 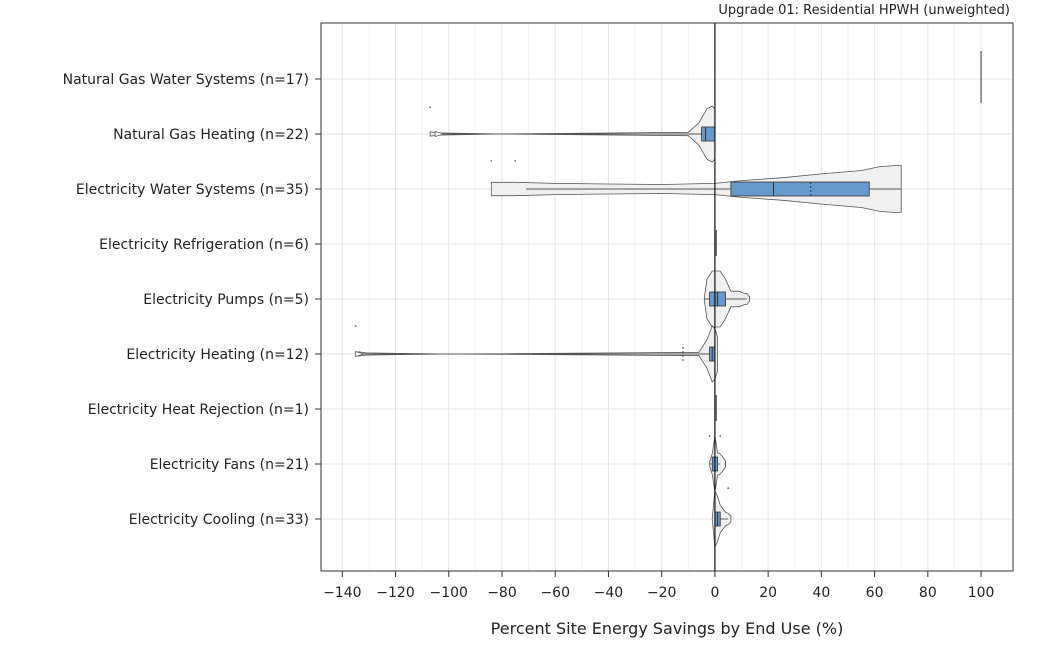 I want to click on x-tick-label: −120, so click(x=395, y=593).